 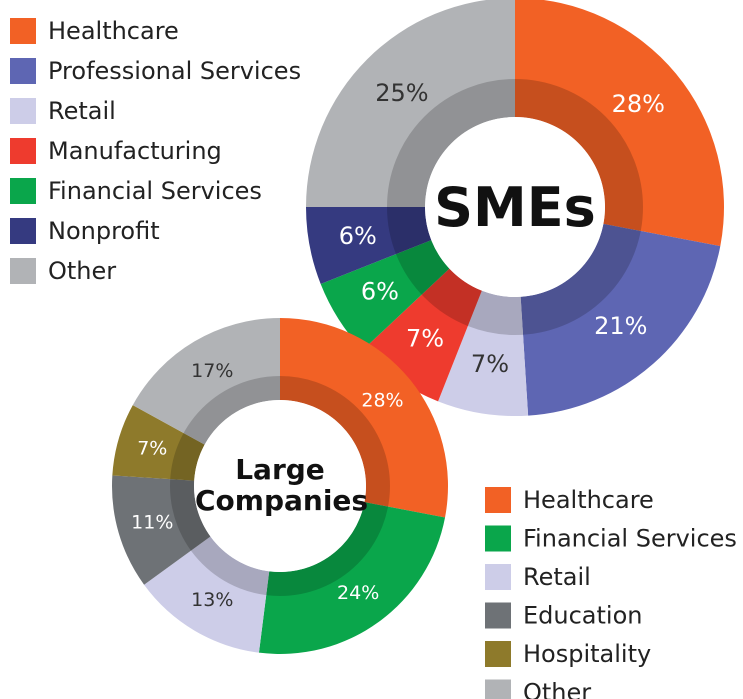 I want to click on chart-title: SMEs, so click(x=515, y=207).